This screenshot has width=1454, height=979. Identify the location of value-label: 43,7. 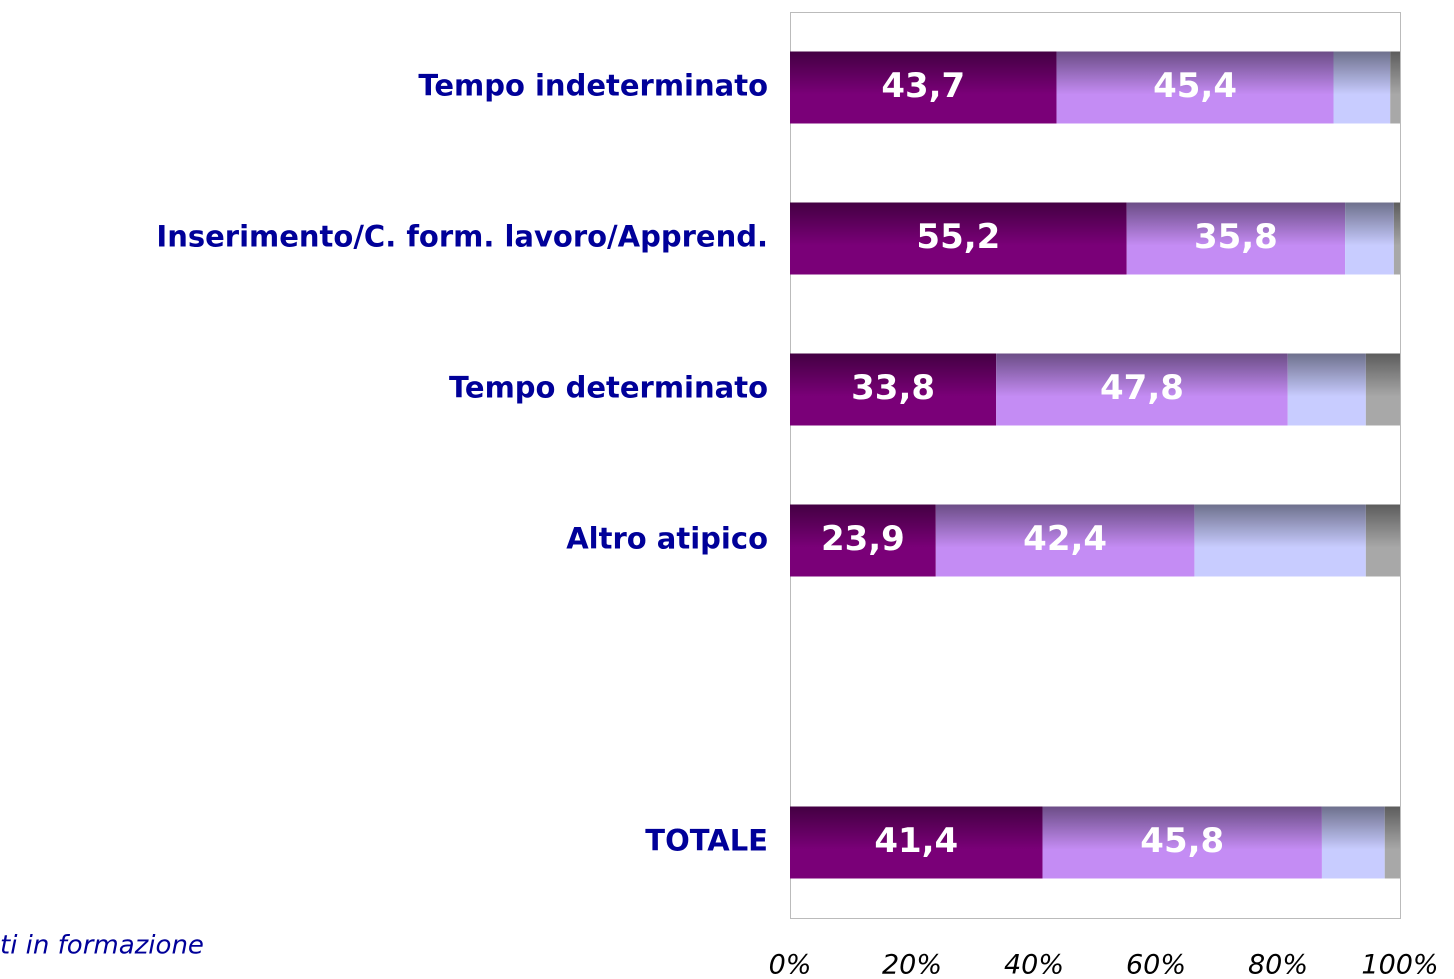
(923, 86).